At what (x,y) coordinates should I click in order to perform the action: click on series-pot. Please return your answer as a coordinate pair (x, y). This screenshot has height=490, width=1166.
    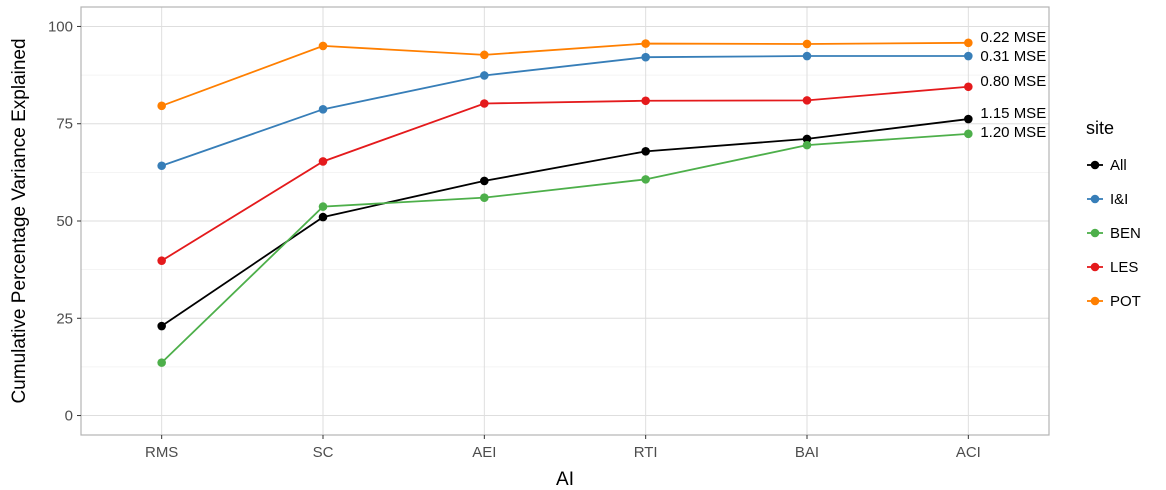
    Looking at the image, I should click on (565, 74).